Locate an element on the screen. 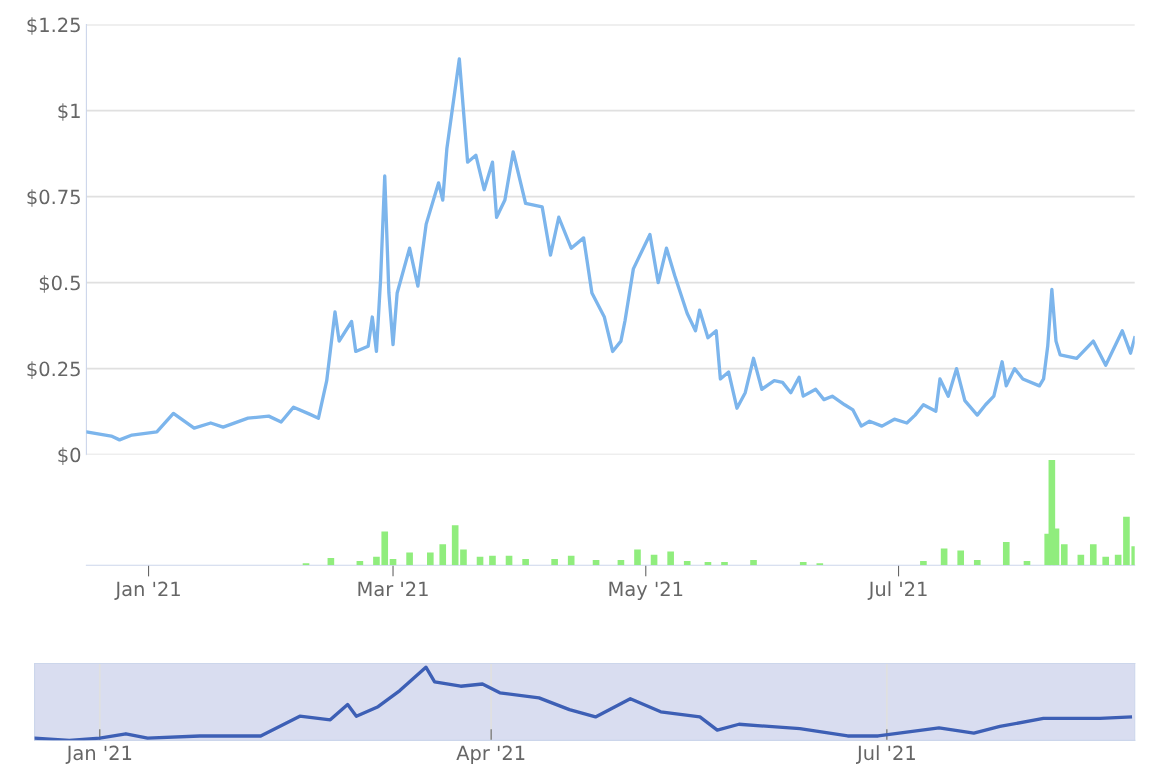 This screenshot has height=768, width=1152. x-tick-label: Mar '21 is located at coordinates (393, 589).